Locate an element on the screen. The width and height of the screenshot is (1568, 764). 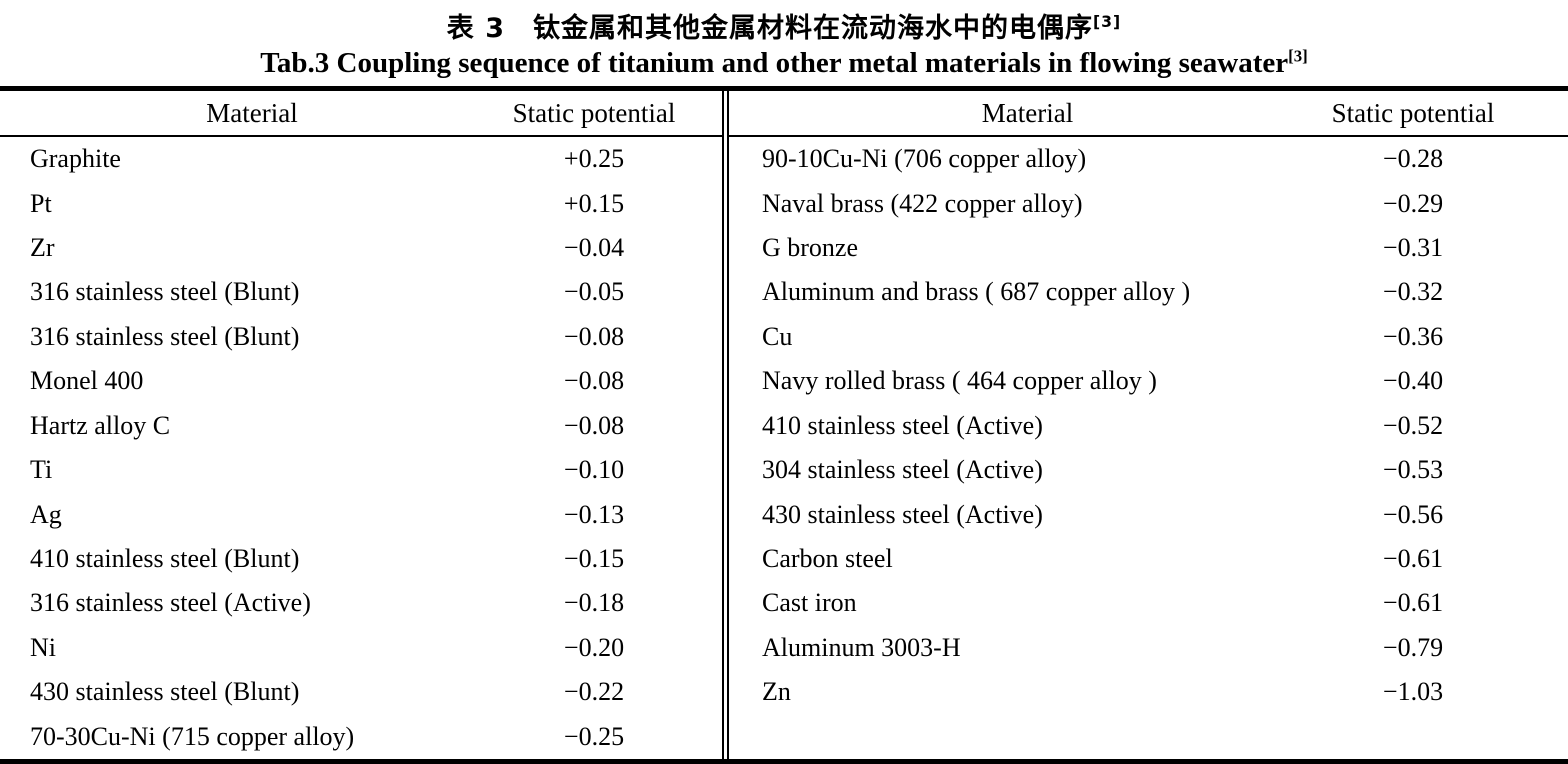
table-row: Cu −0.36 is located at coordinates (1148, 337).